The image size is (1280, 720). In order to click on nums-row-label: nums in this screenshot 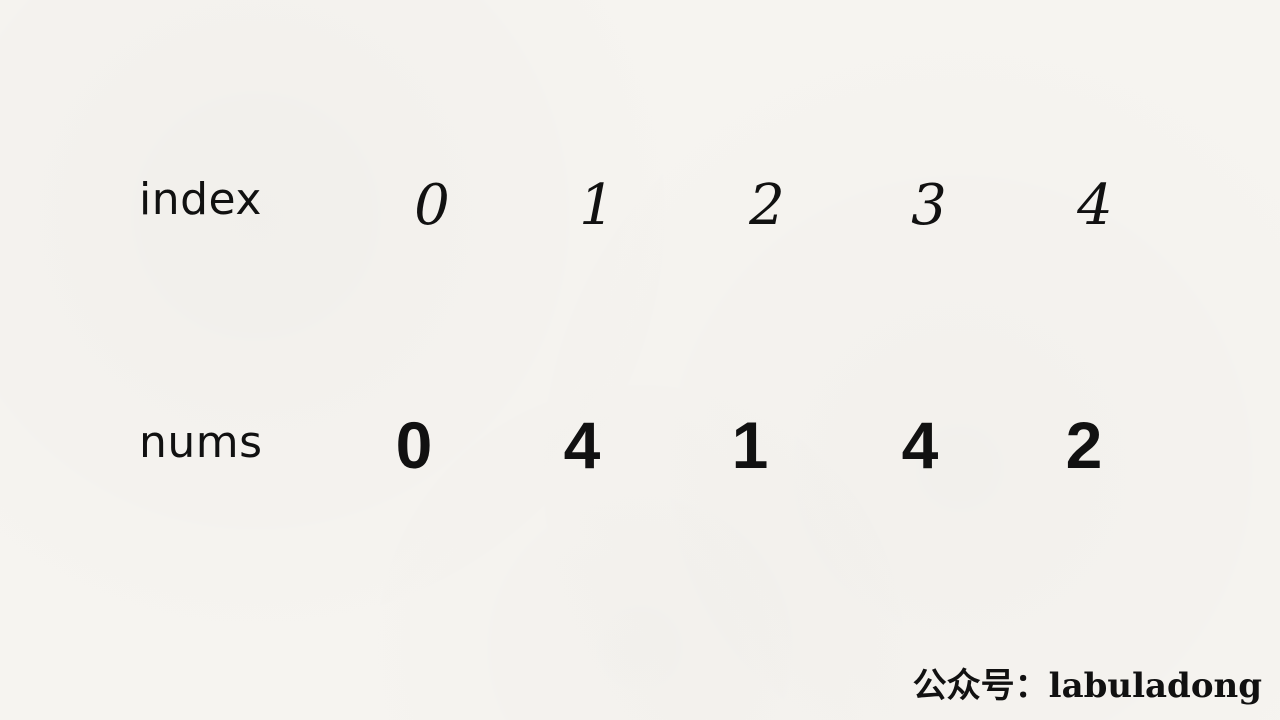, I will do `click(201, 442)`.